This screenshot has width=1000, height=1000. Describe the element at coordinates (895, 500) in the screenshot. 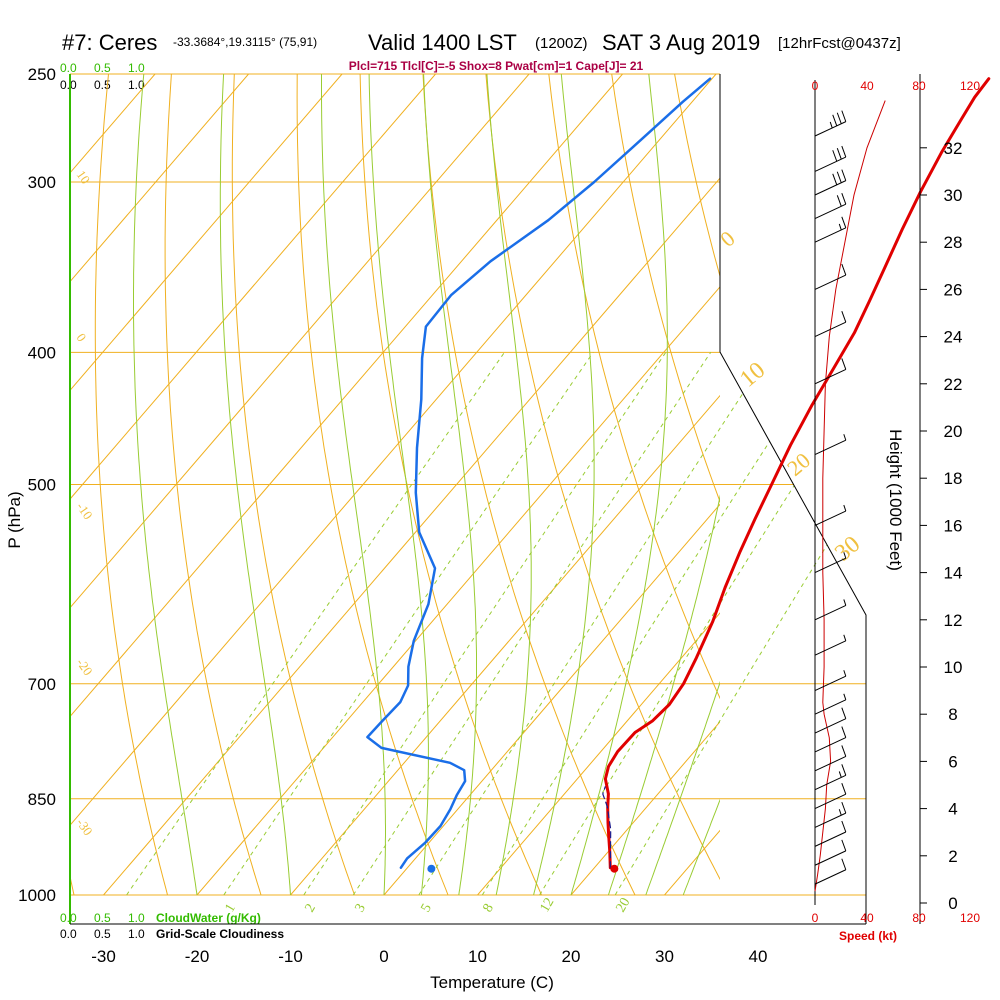

I see `height-axis-title: Height (1000 Feet)` at that location.